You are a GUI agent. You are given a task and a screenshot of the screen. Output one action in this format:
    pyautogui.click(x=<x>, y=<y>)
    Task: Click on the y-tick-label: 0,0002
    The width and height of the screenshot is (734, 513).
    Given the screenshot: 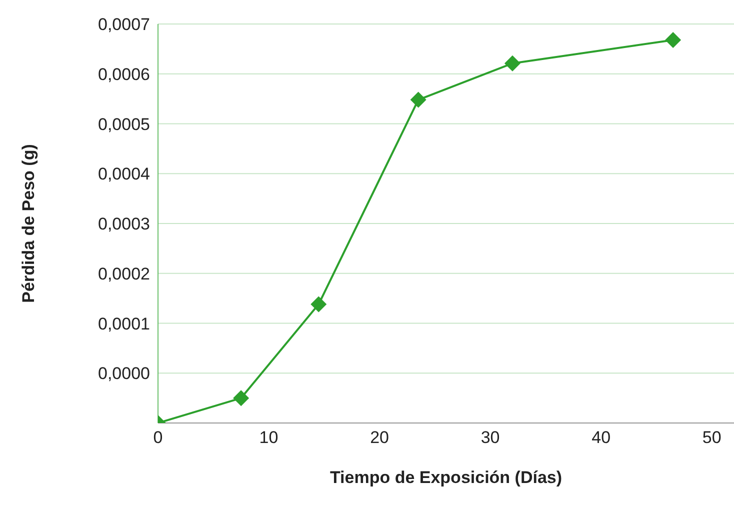 What is the action you would take?
    pyautogui.click(x=124, y=274)
    